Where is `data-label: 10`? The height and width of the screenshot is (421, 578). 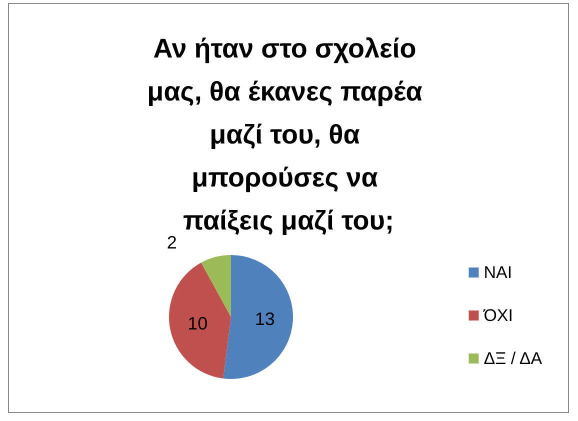
data-label: 10 is located at coordinates (198, 323).